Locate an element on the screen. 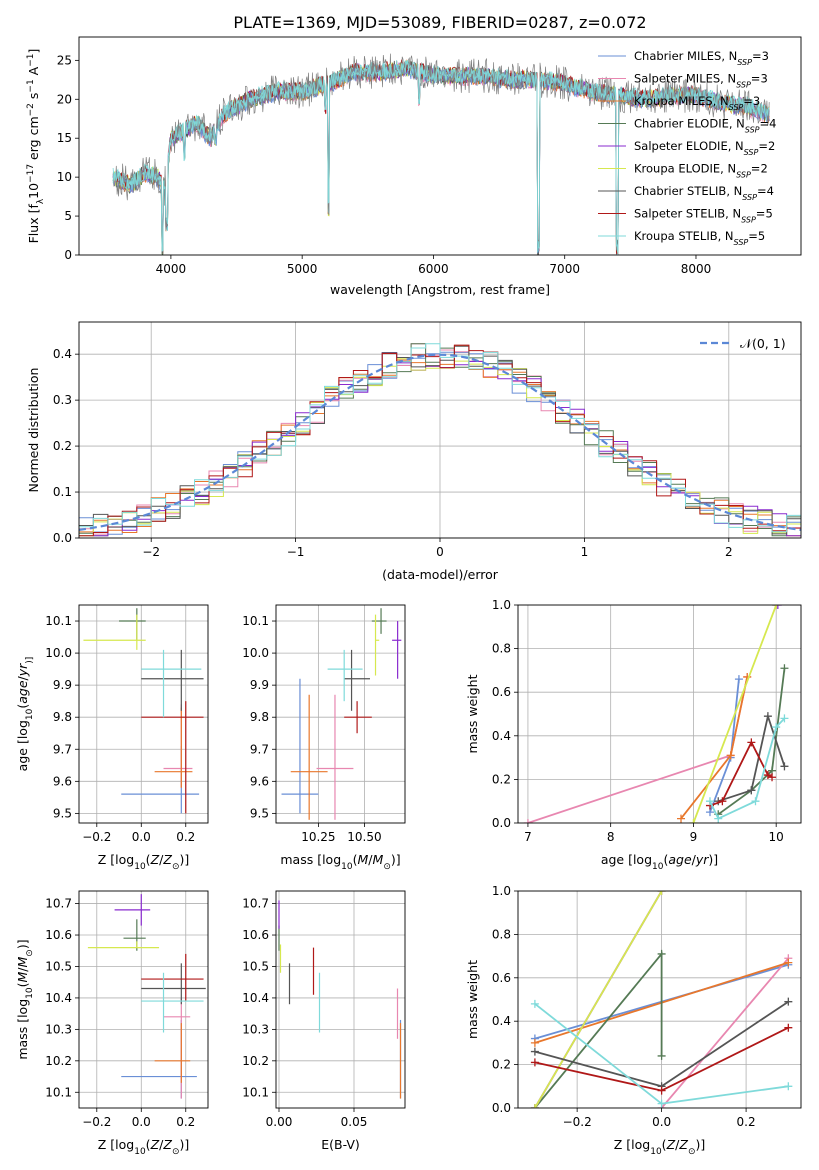  legend-nssp: 2 is located at coordinates (771, 146).